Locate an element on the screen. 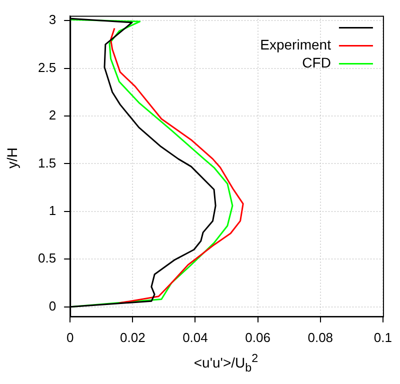 The width and height of the screenshot is (400, 384). y-tick-label: 2.5 is located at coordinates (47, 67).